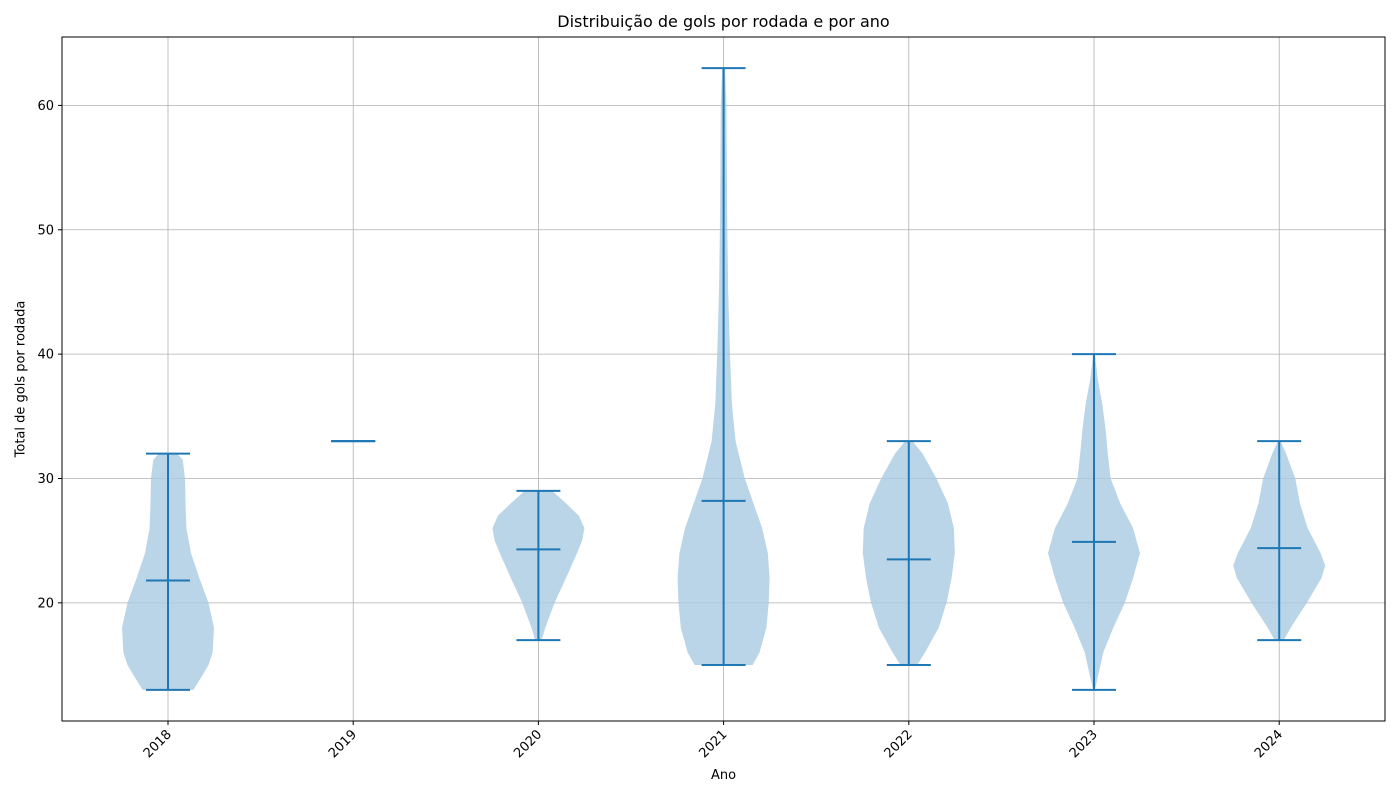  What do you see at coordinates (538, 565) in the screenshot?
I see `violin-2020` at bounding box center [538, 565].